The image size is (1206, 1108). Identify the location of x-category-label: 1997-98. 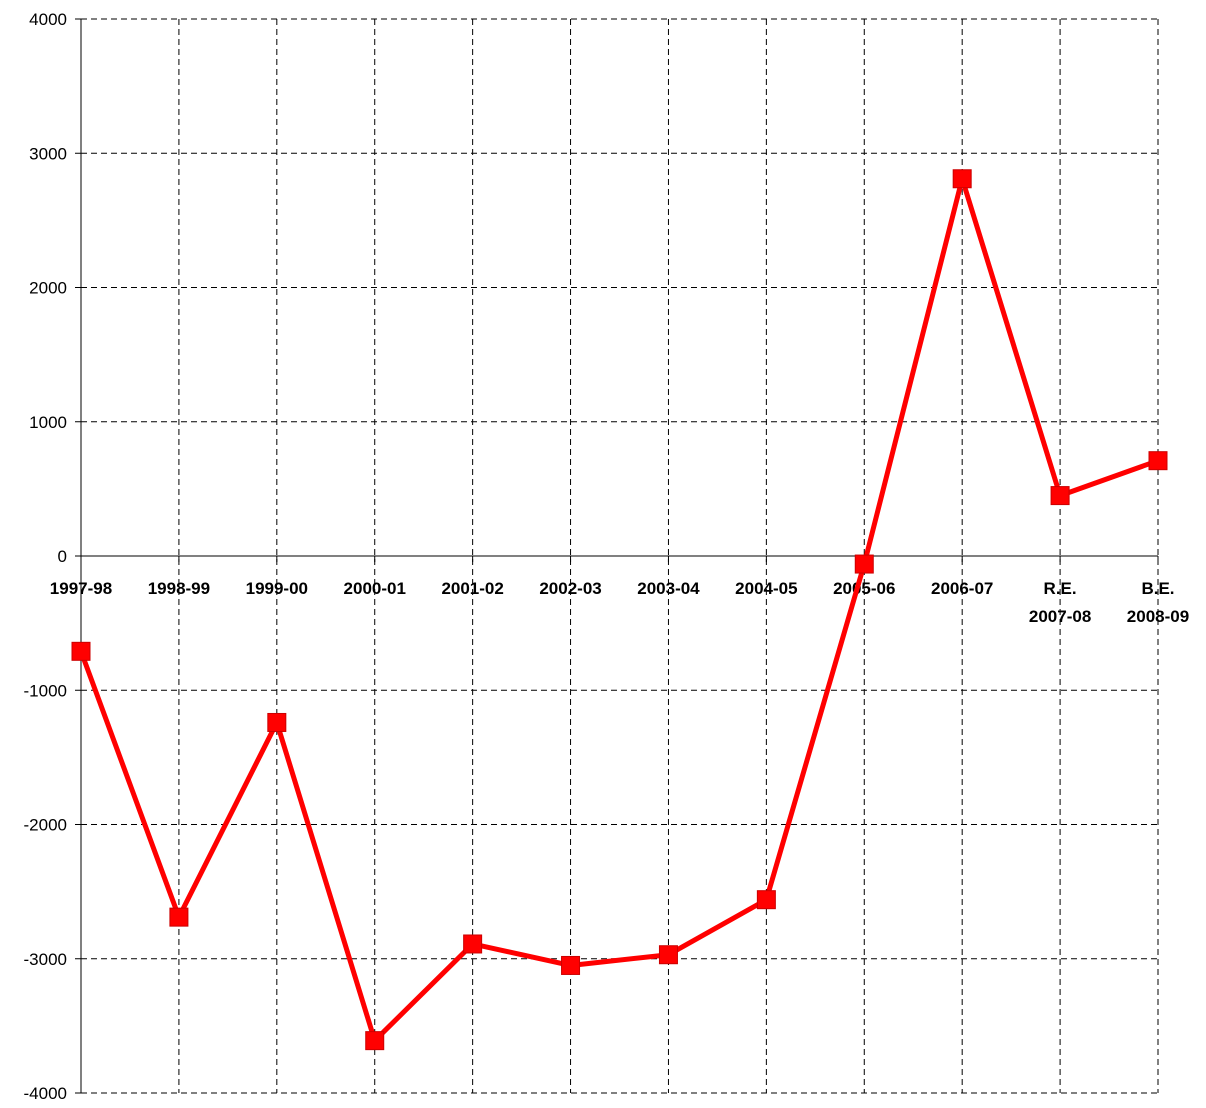
(81, 588).